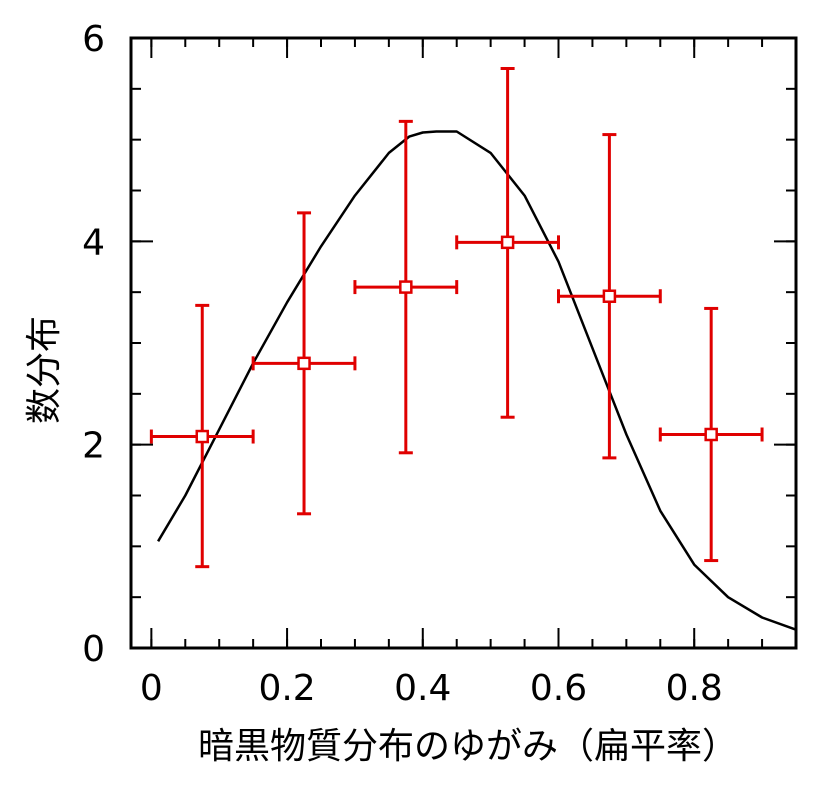 The width and height of the screenshot is (840, 800). I want to click on y-axis-title: 数分布, so click(44, 370).